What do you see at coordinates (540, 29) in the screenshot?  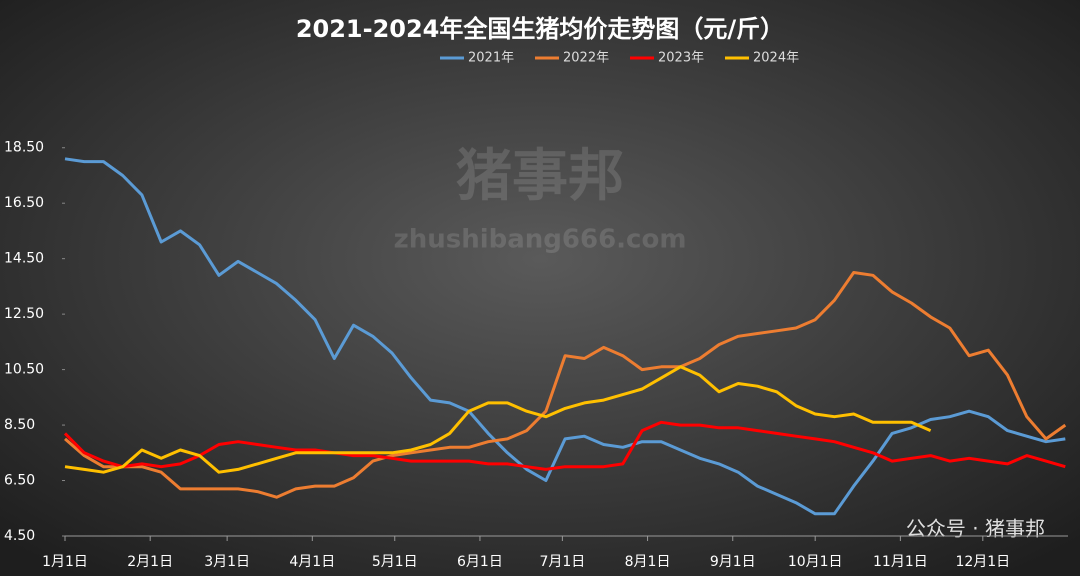 I see `chart-title: 2021-2024年全国生猪均价走势图（元/斤）` at bounding box center [540, 29].